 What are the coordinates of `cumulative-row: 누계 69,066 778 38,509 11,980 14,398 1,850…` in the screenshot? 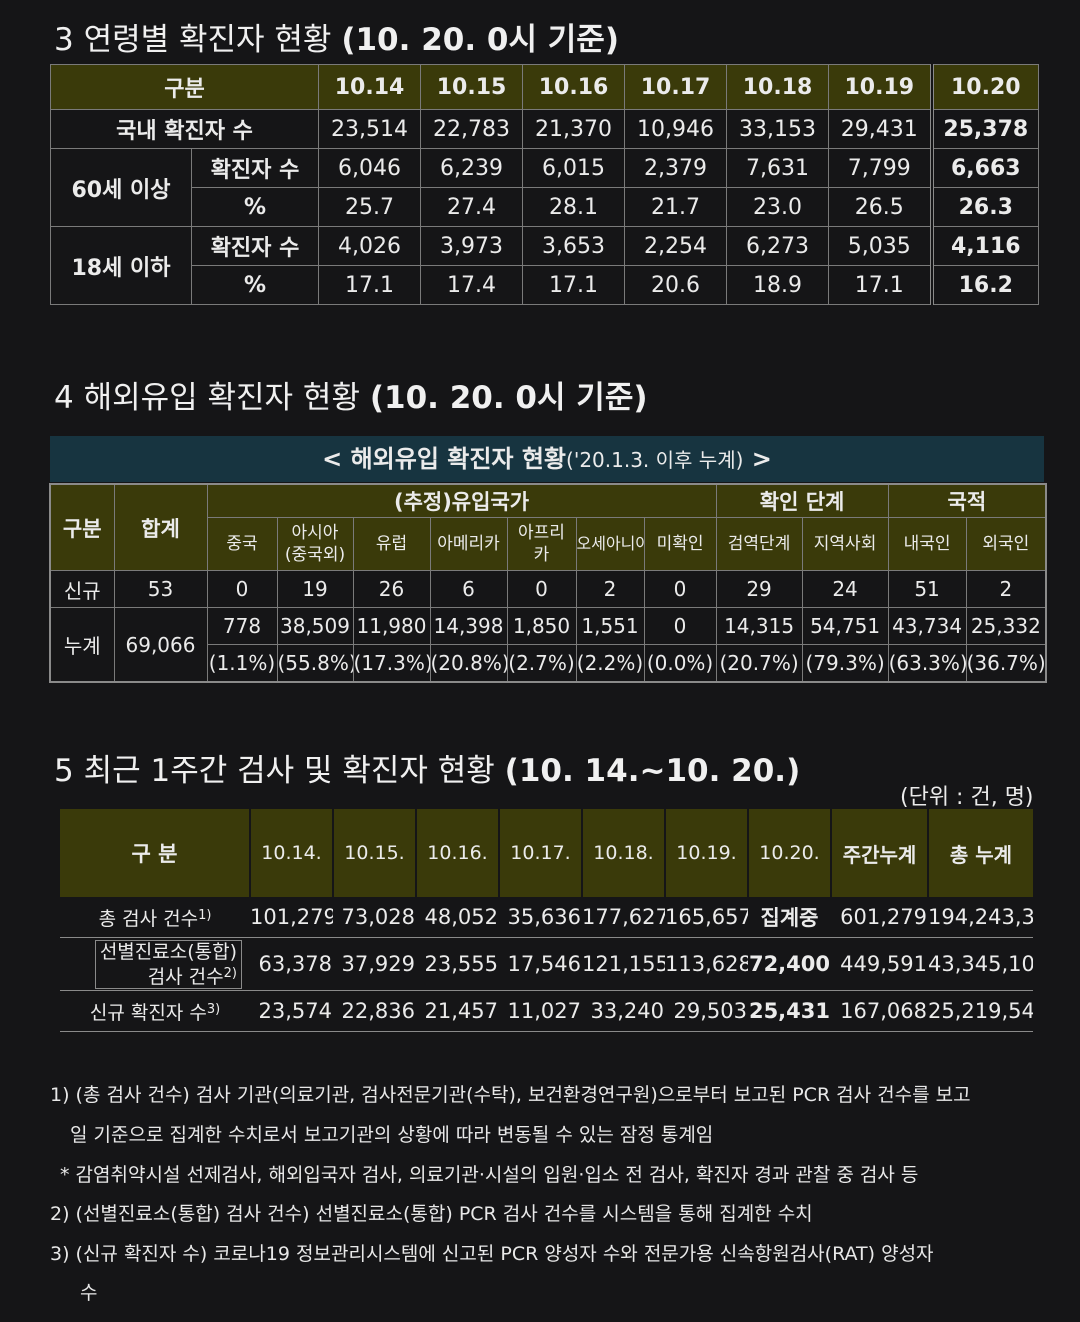 It's located at (548, 645).